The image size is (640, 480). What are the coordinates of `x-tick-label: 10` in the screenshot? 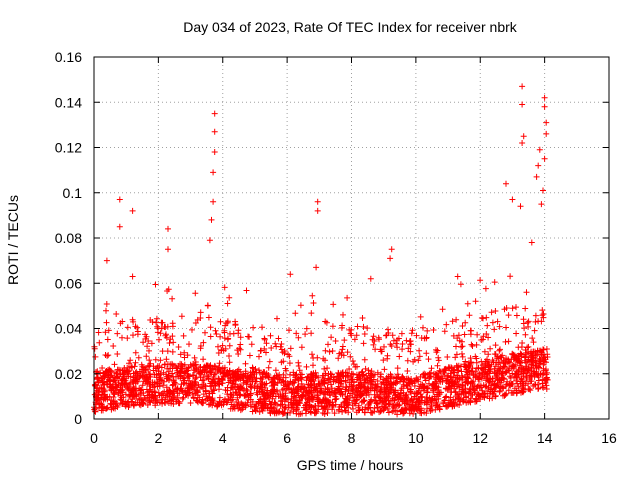 It's located at (416, 438).